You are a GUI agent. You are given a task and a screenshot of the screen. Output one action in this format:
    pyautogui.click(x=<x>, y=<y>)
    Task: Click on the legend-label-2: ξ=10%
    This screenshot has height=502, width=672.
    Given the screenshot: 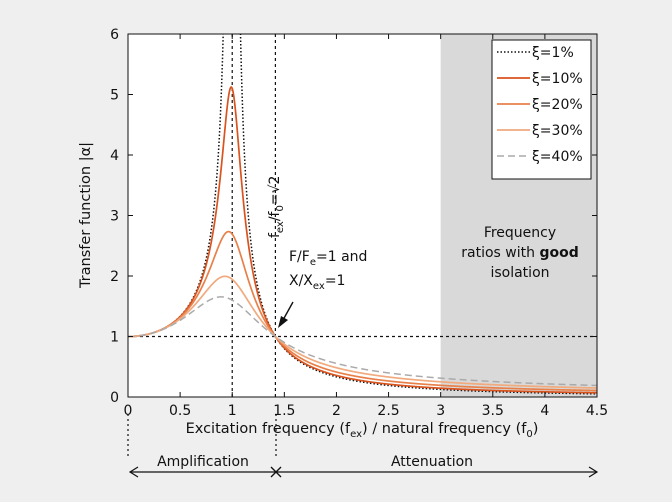 What is the action you would take?
    pyautogui.click(x=557, y=79)
    